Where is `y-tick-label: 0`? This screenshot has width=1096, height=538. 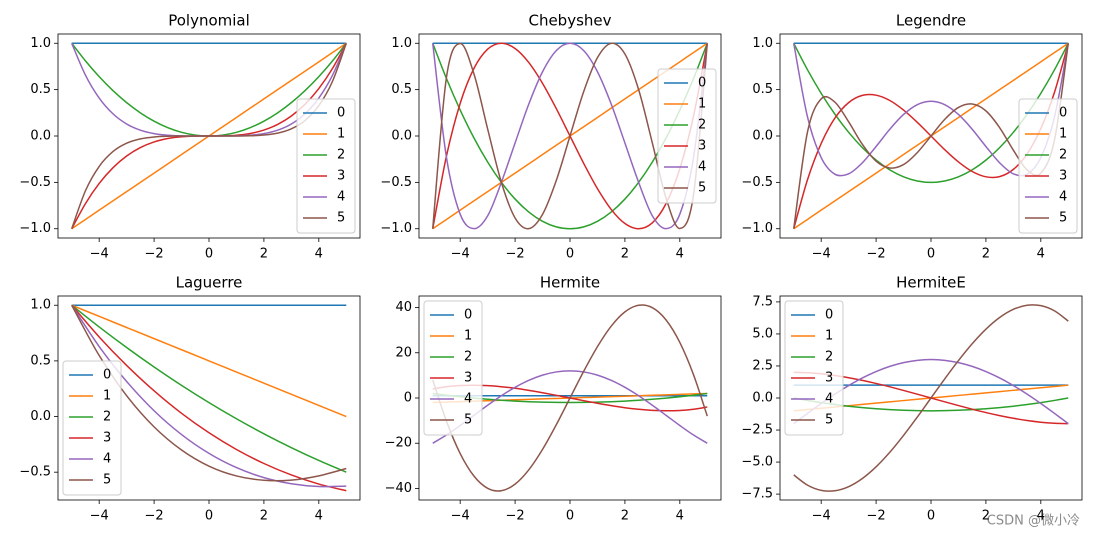
y-tick-label: 0 is located at coordinates (408, 398).